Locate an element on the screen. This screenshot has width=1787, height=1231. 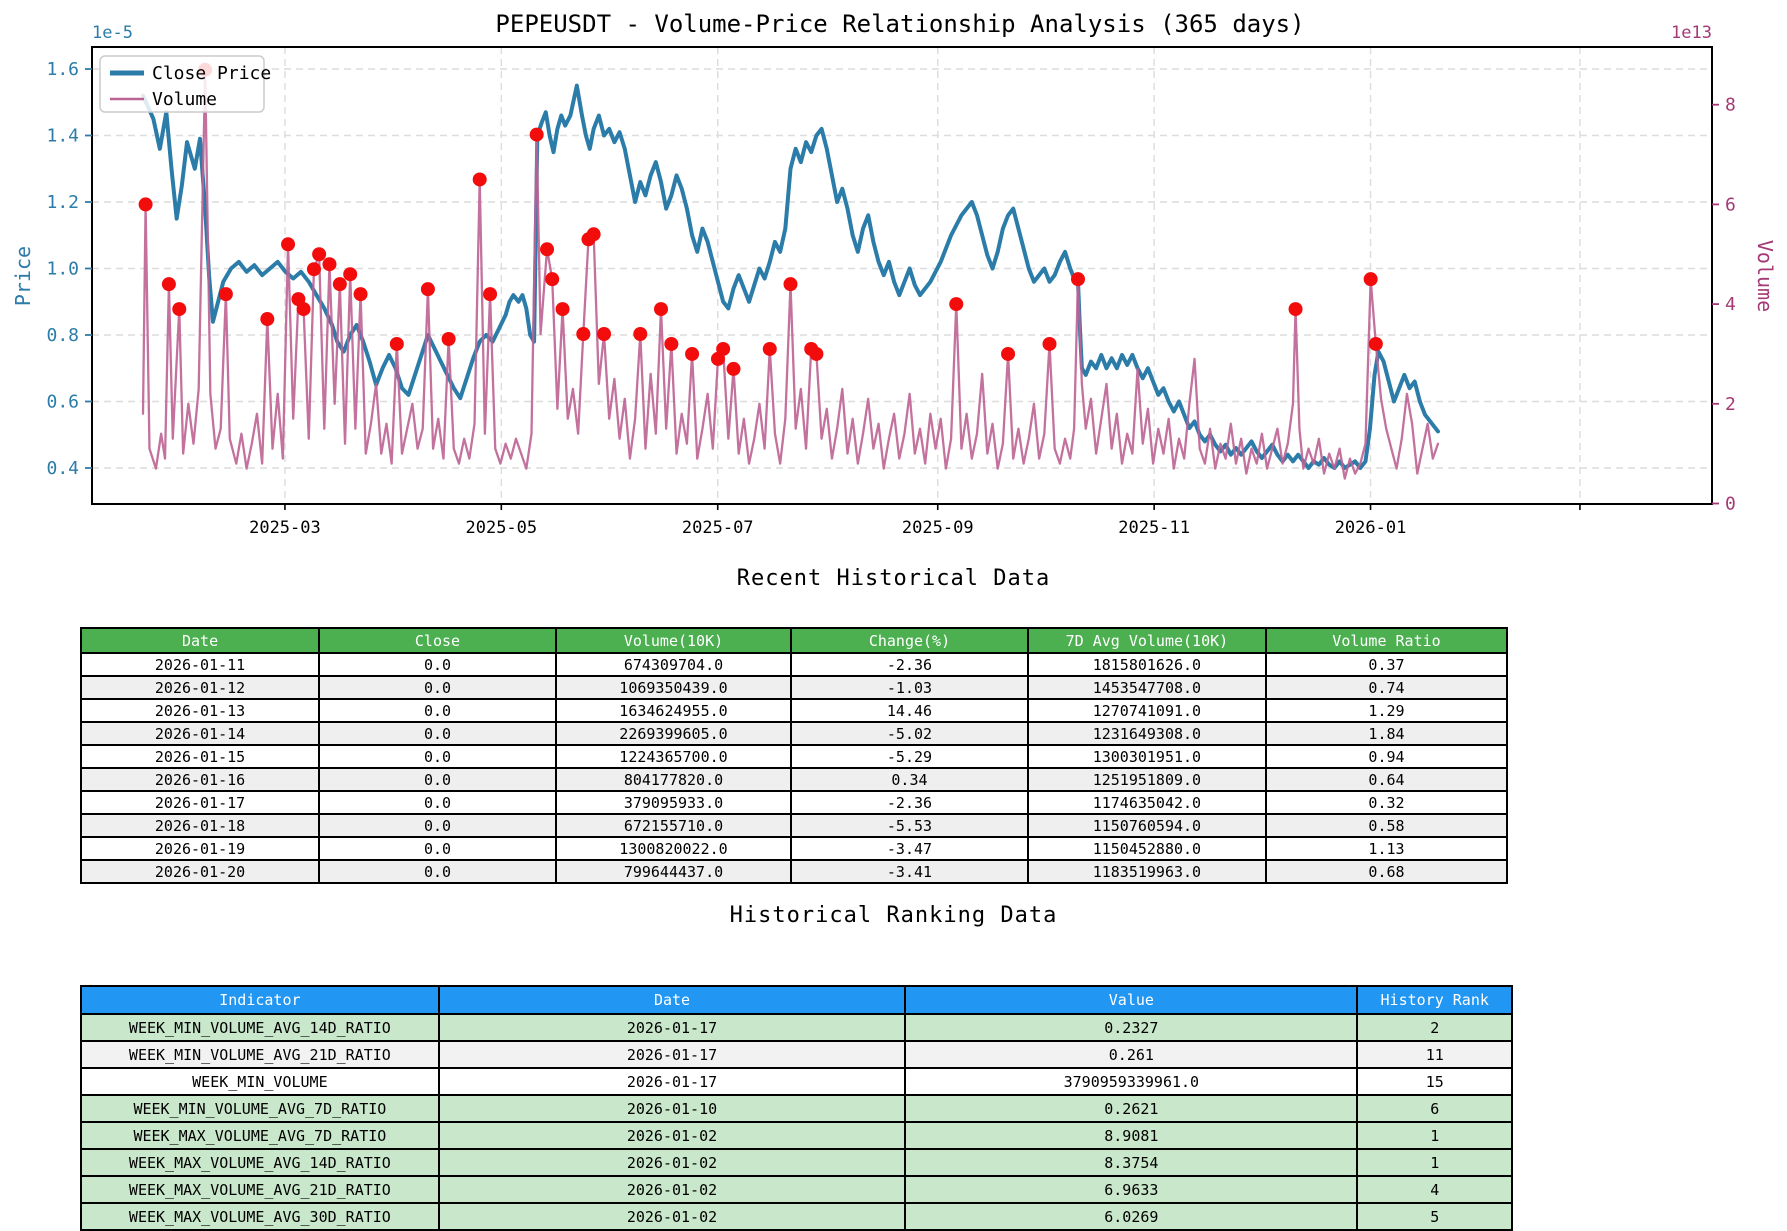
table-cell: 1069350439.0 is located at coordinates (673, 687).